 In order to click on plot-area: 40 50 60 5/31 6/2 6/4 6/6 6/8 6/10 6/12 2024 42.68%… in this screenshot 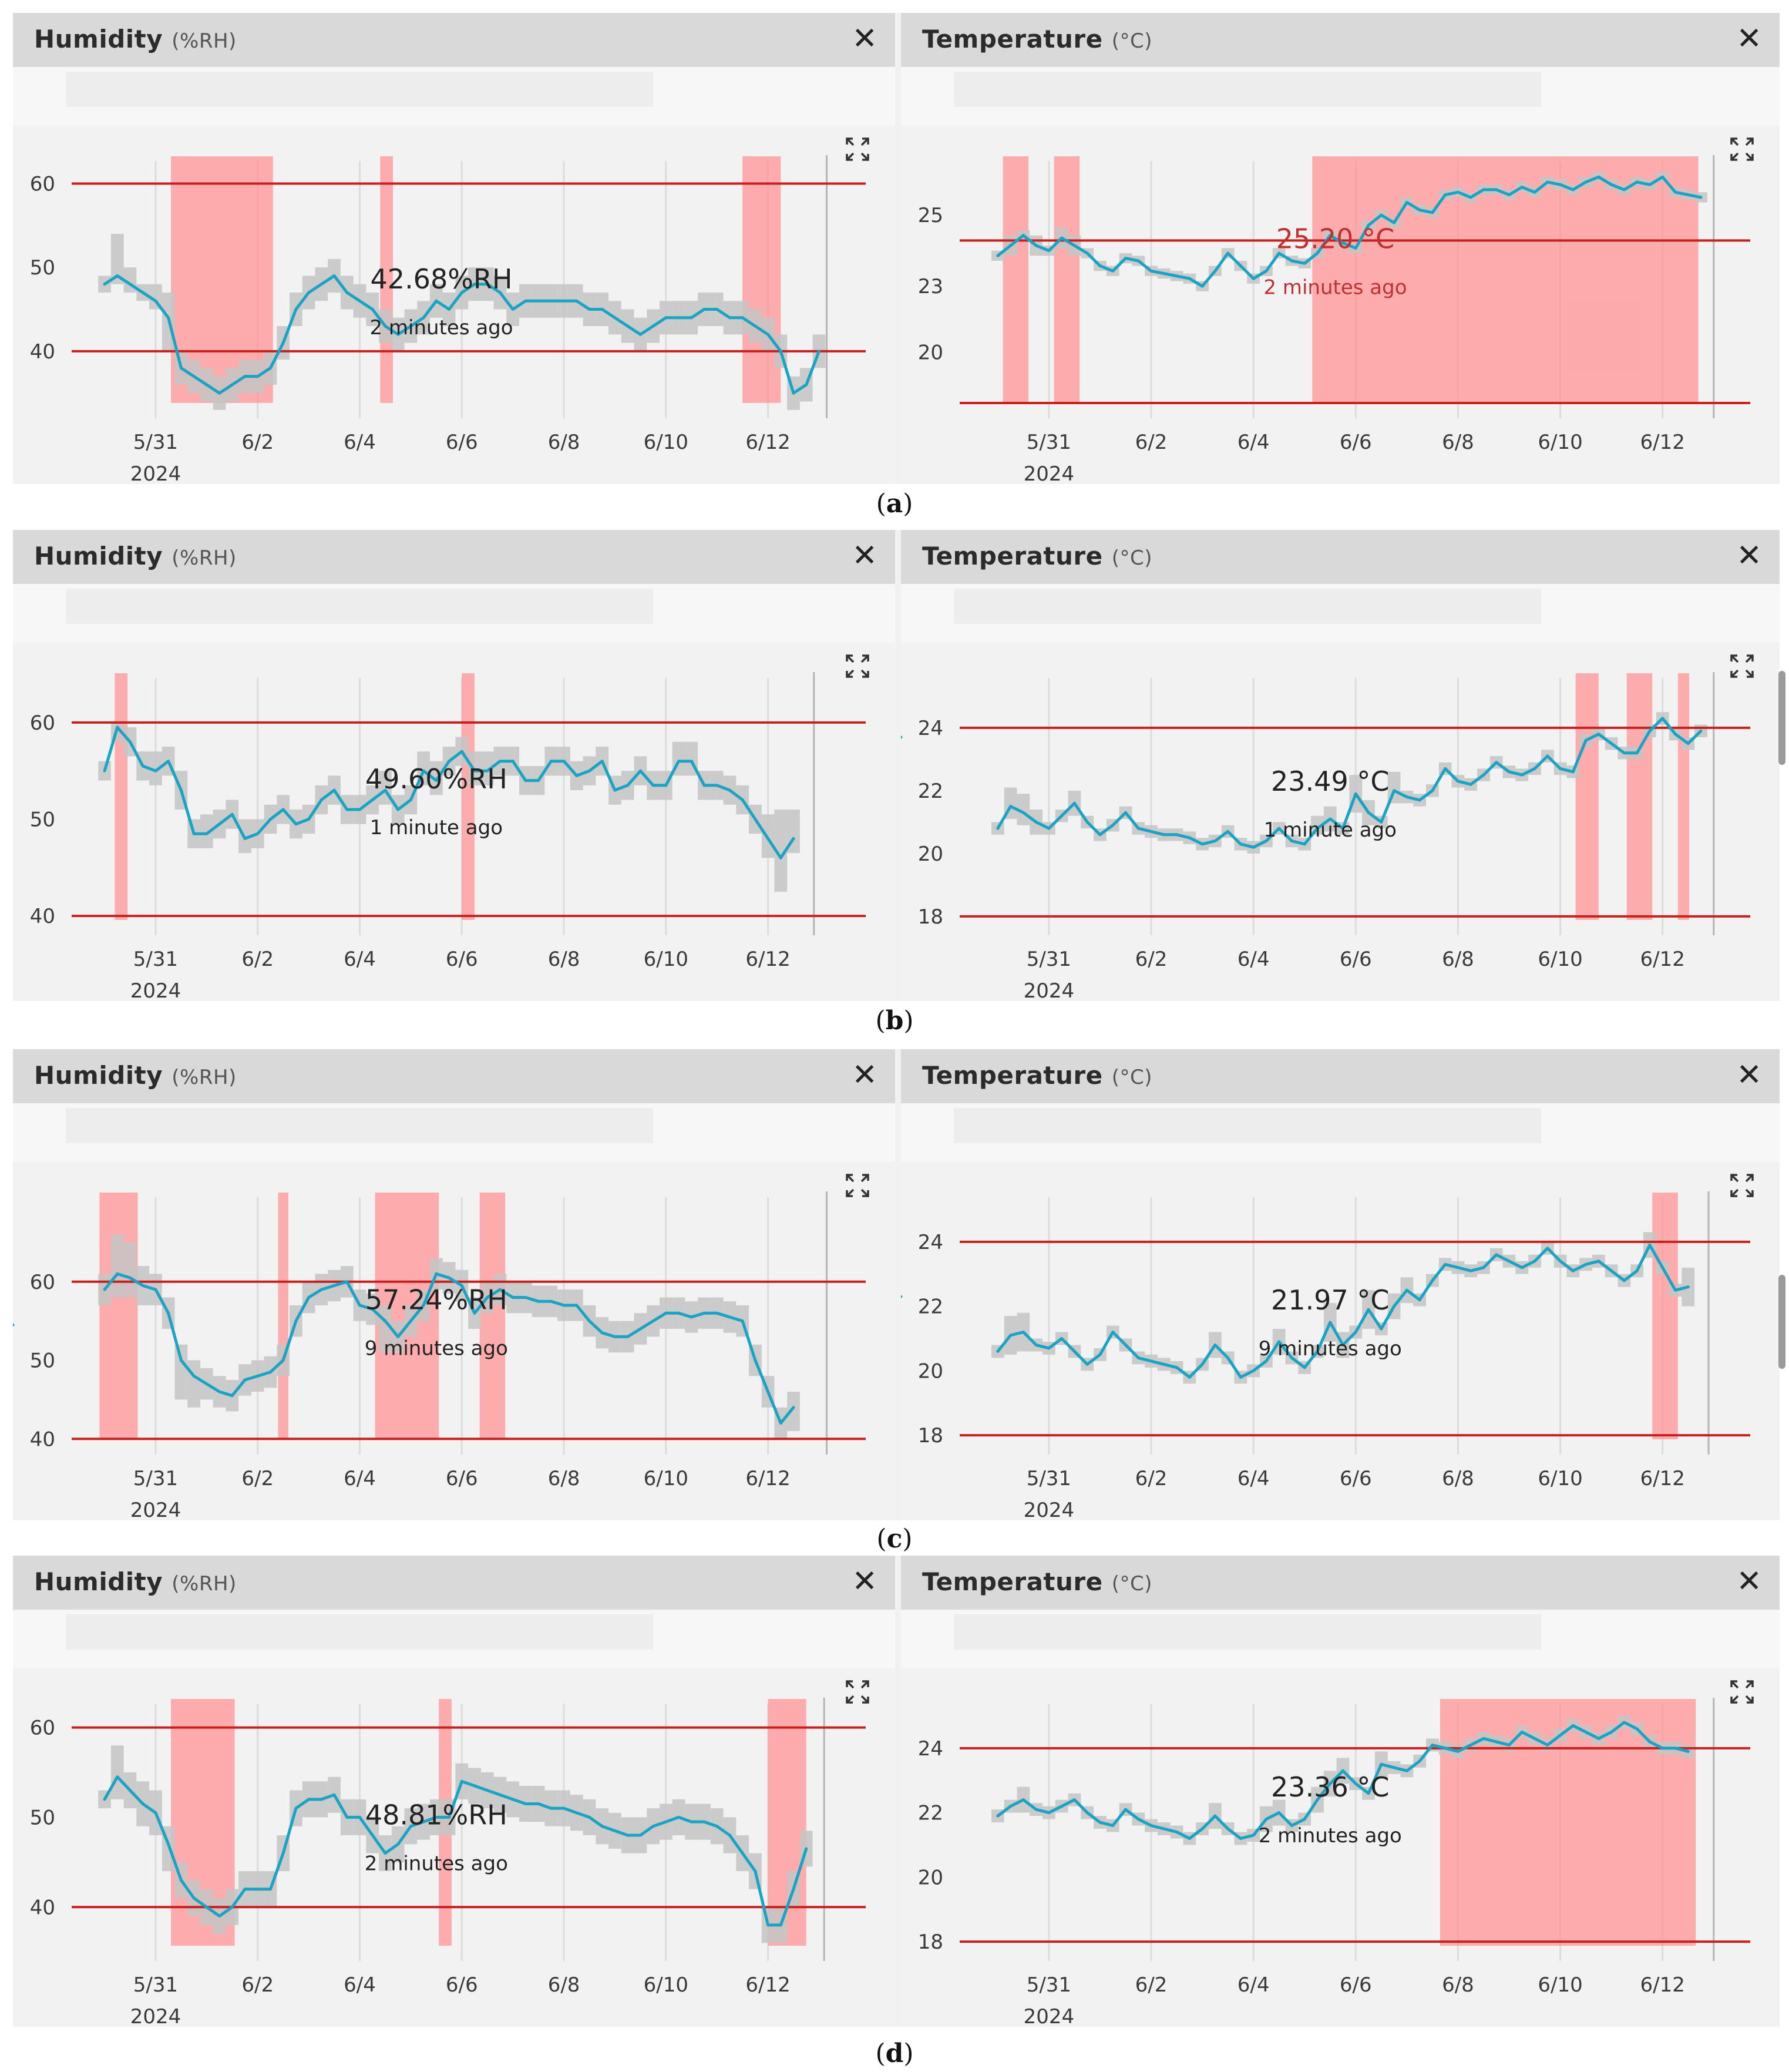, I will do `click(454, 249)`.